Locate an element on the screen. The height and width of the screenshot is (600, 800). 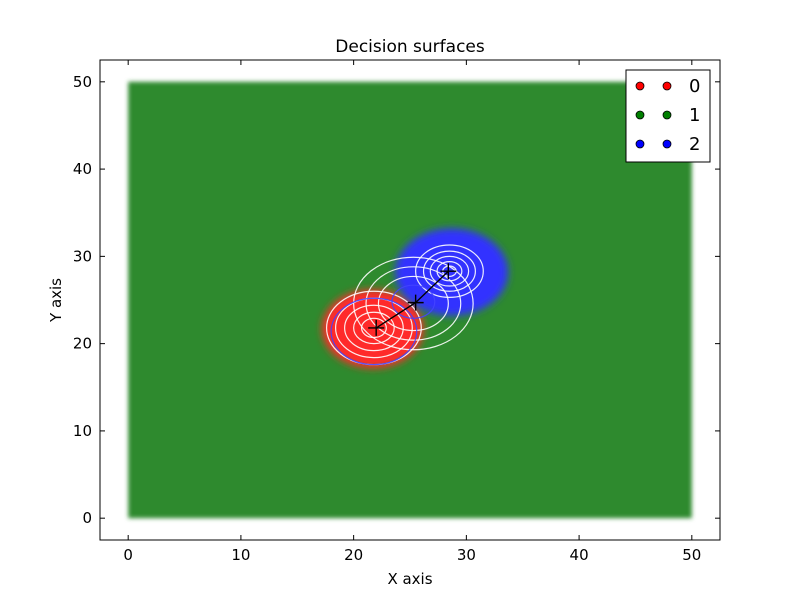
centroid-markers is located at coordinates (412, 299).